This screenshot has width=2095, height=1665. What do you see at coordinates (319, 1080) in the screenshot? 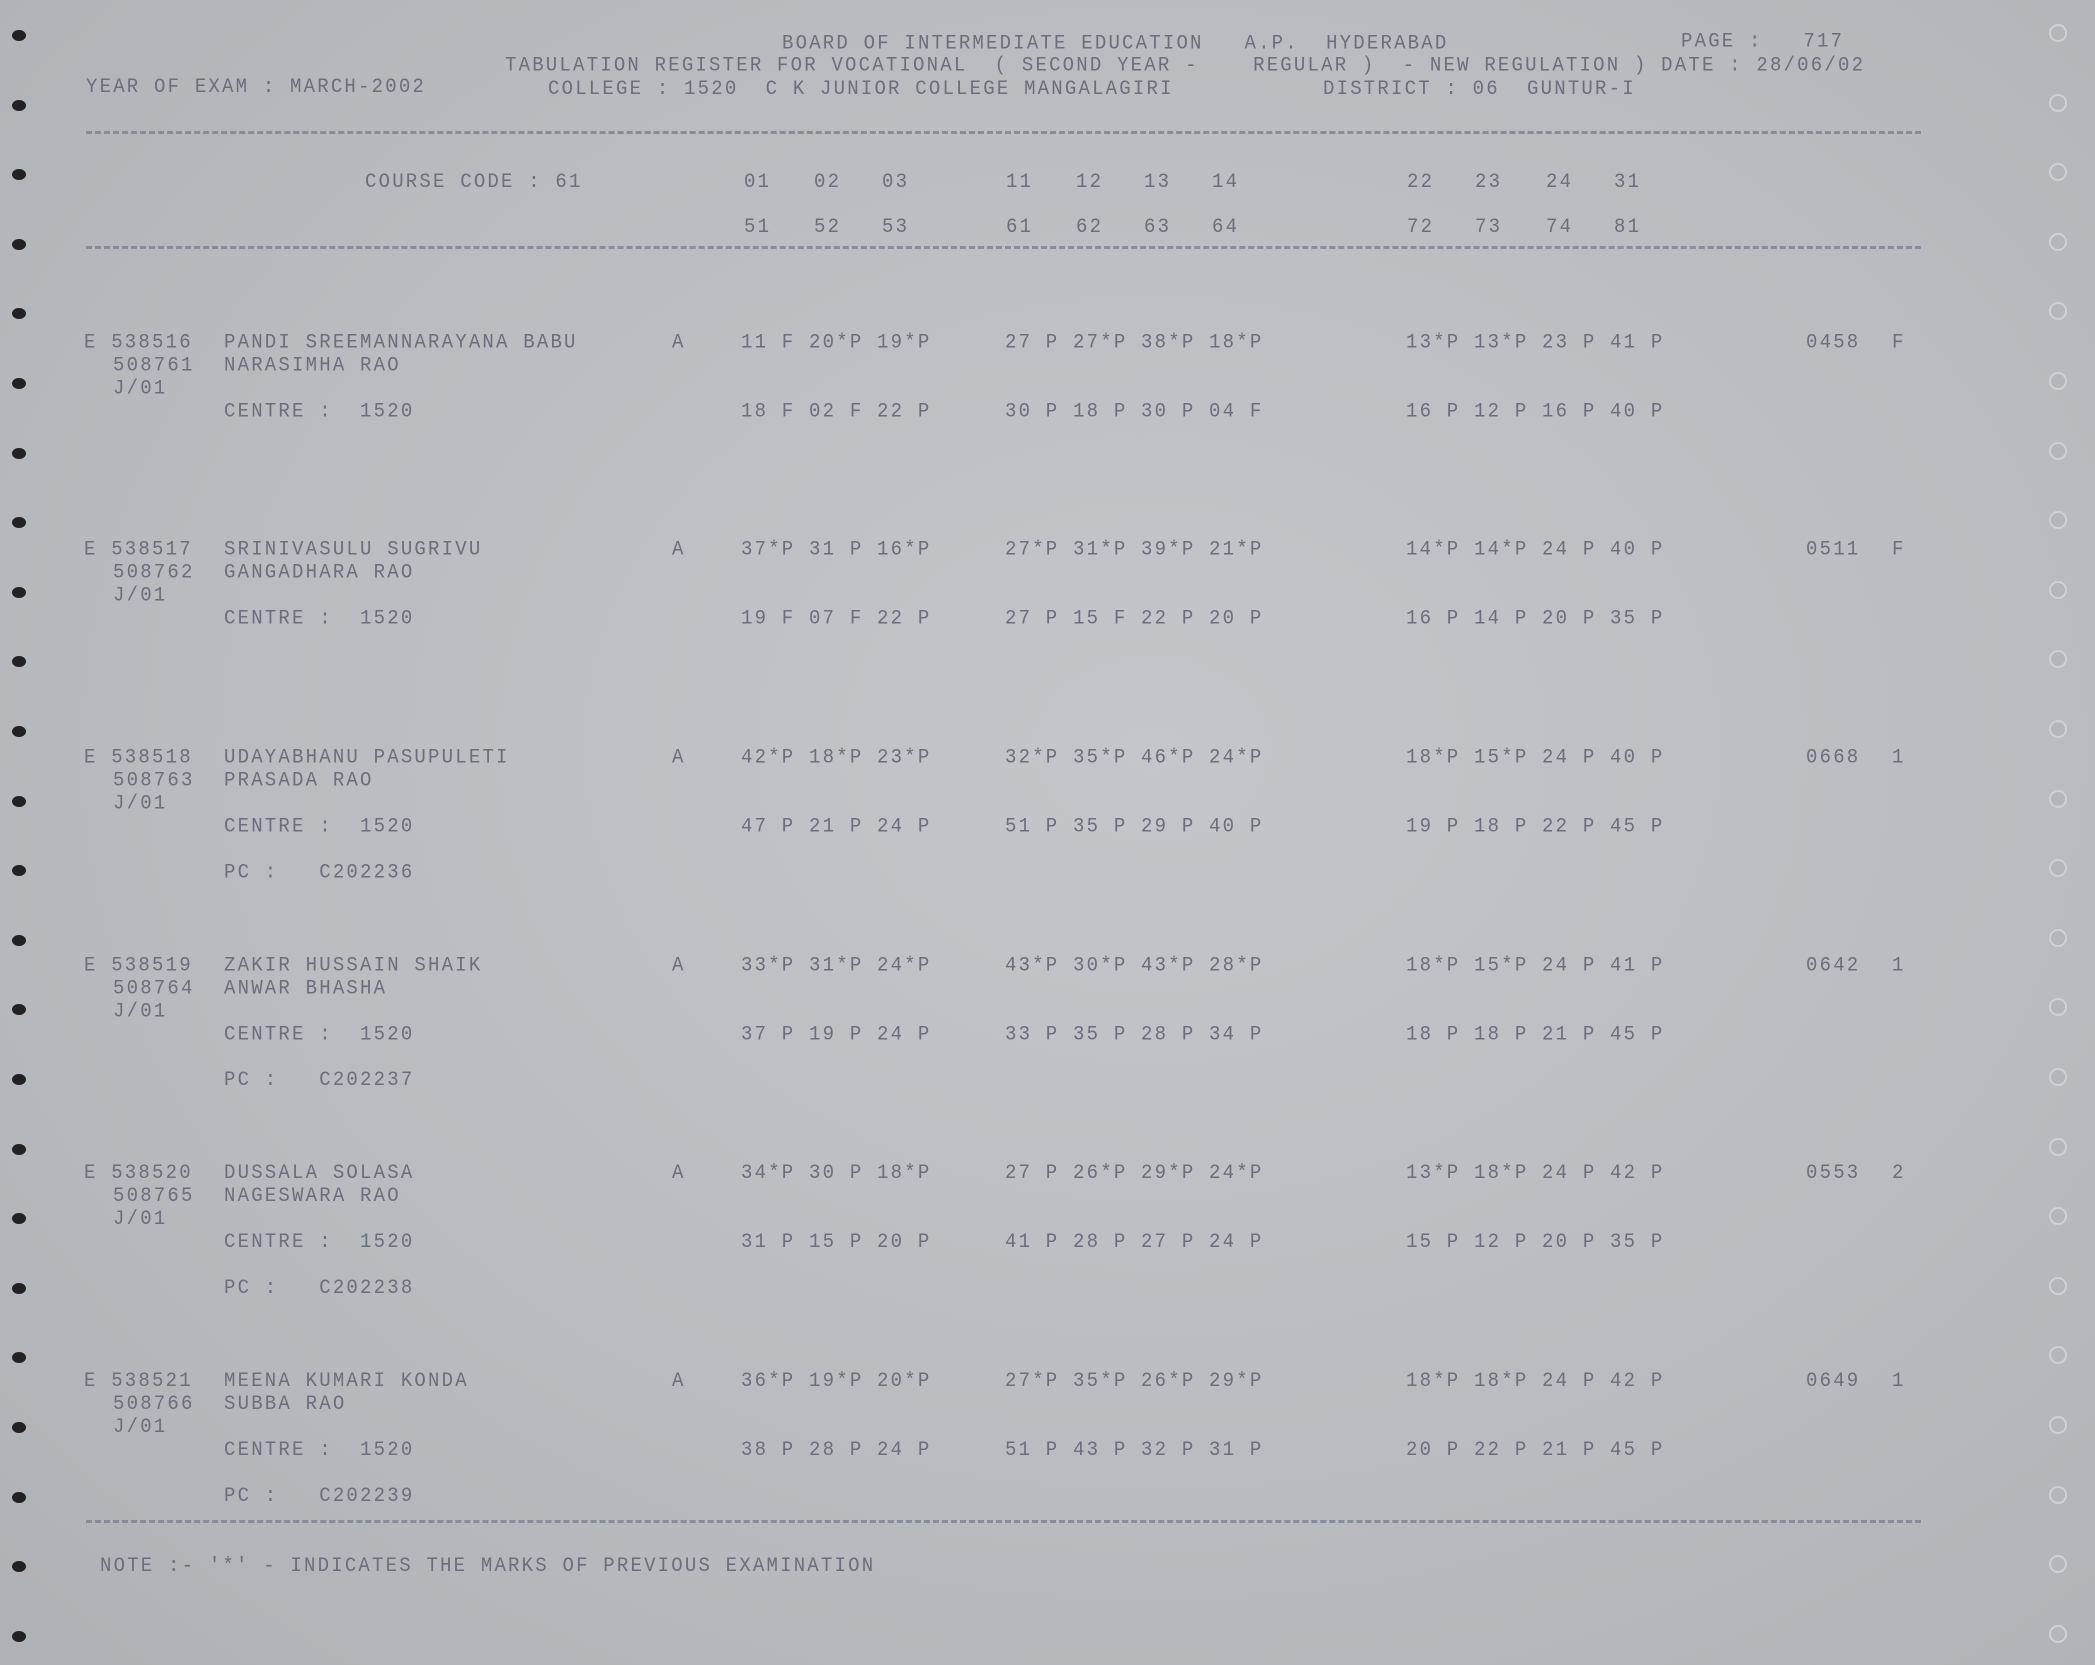
I see `pc-number: PC : C202237` at bounding box center [319, 1080].